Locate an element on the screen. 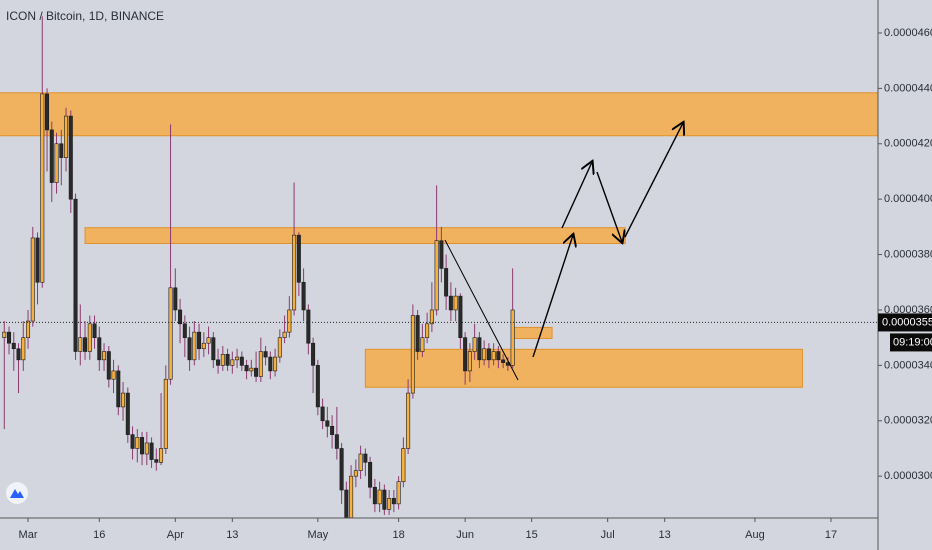 The height and width of the screenshot is (550, 932). x-tick-label: 17 is located at coordinates (831, 535).